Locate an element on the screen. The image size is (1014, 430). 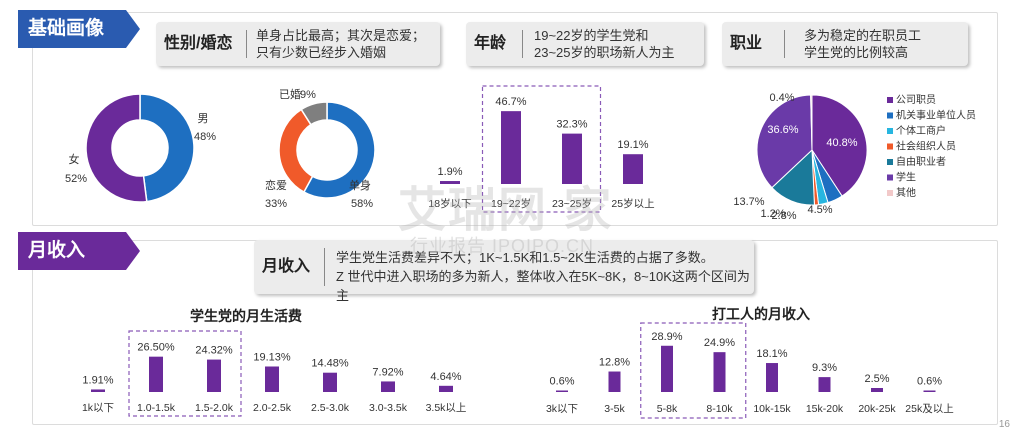
occupation-legend-item-4: 自由职业者 is located at coordinates (921, 161).